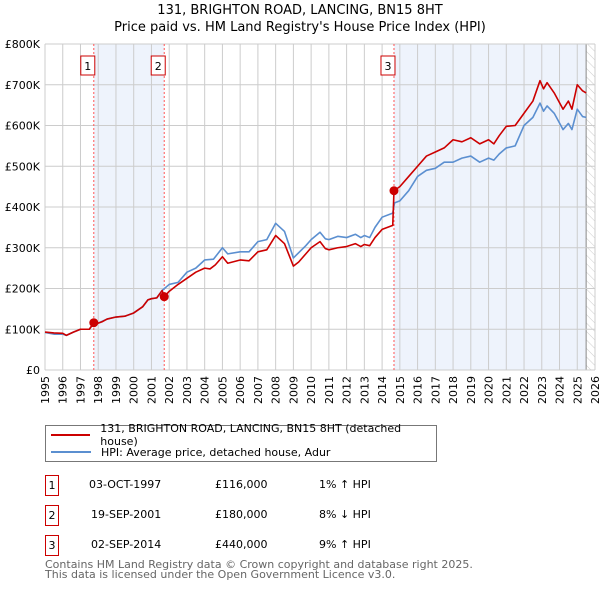 Image resolution: width=600 pixels, height=590 pixels. Describe the element at coordinates (134, 390) in the screenshot. I see `x-tick-label: 2000` at that location.